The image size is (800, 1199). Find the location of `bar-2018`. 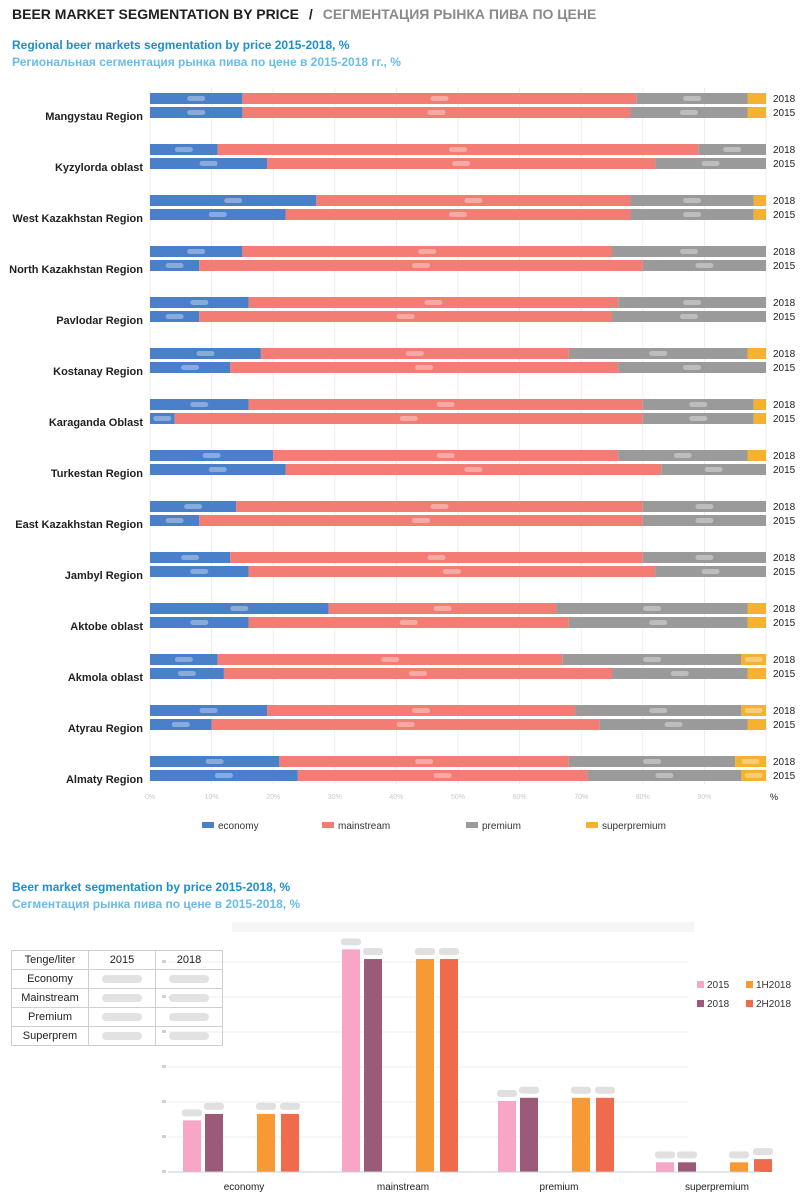

bar-2018 is located at coordinates (214, 1142).